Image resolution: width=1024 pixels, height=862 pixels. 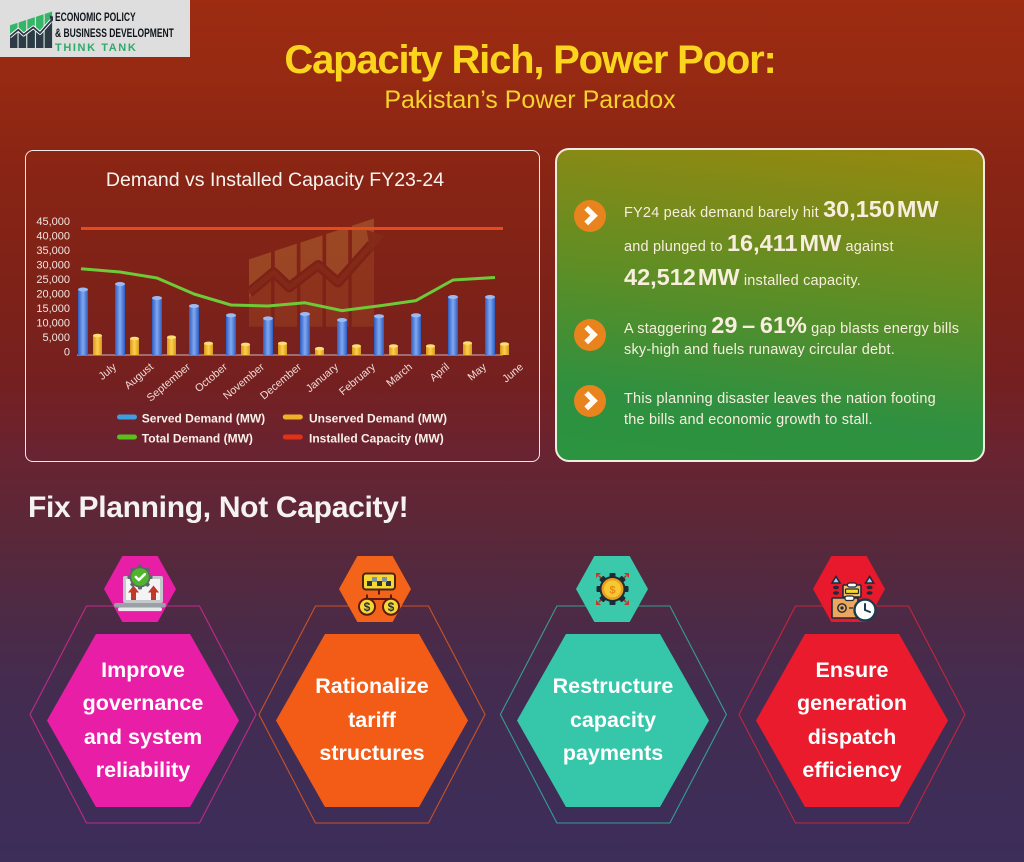 I want to click on svg-text: Total Demand (MW), so click(x=197, y=439).